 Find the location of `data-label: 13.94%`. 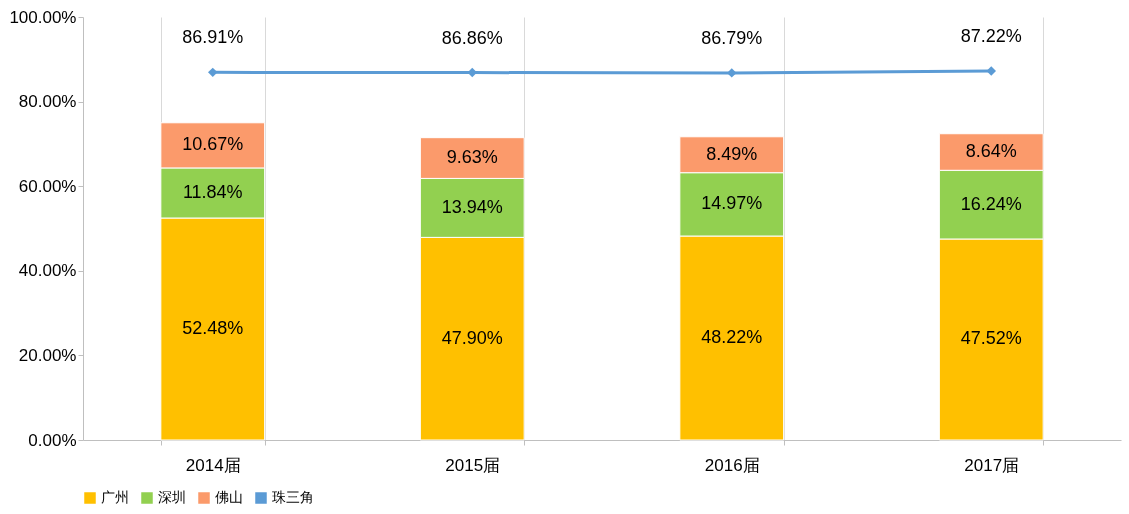

data-label: 13.94% is located at coordinates (472, 206).